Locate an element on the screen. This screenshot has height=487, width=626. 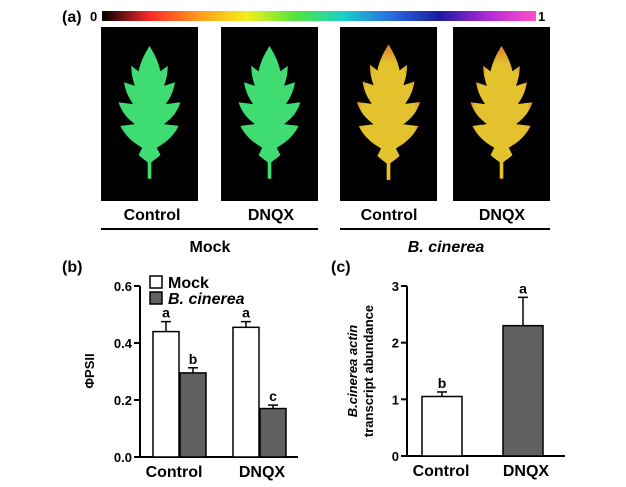
panel-b-bars: a b a c is located at coordinates (219, 381).